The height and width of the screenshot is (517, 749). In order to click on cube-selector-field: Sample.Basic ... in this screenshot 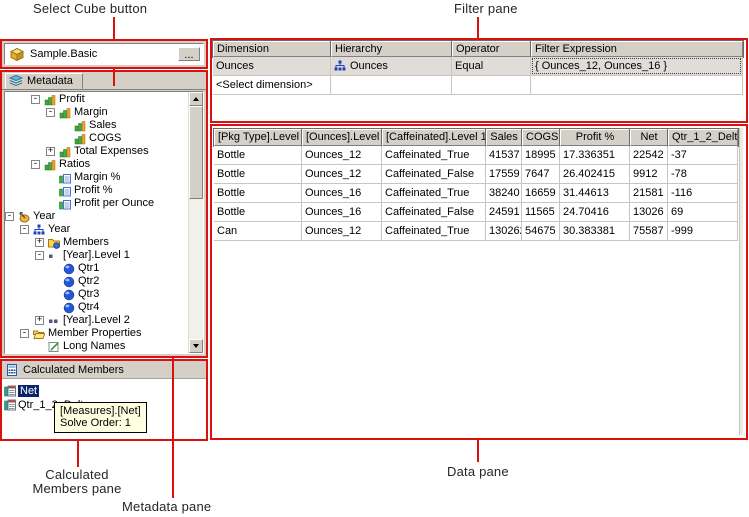, I will do `click(104, 54)`.